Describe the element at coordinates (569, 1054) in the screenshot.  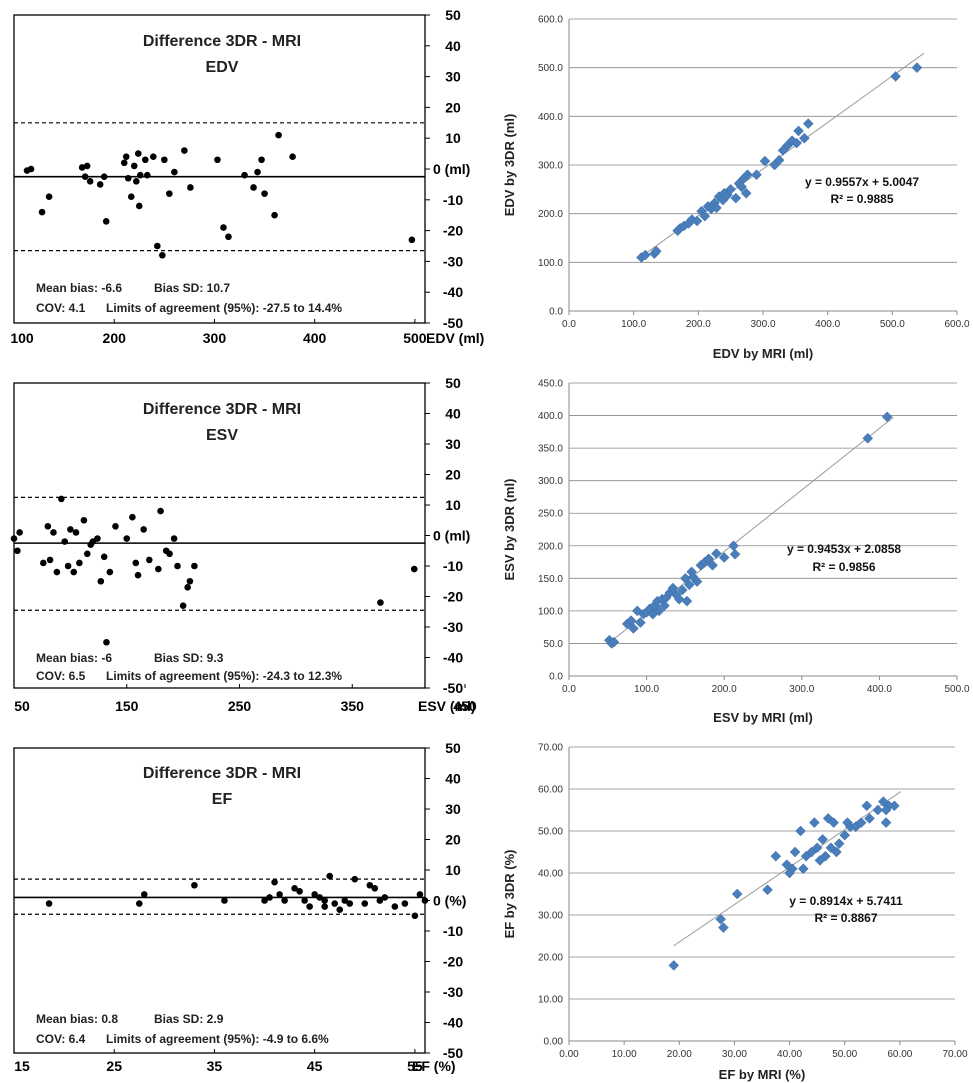
I see `x-tick-label: 0.00` at that location.